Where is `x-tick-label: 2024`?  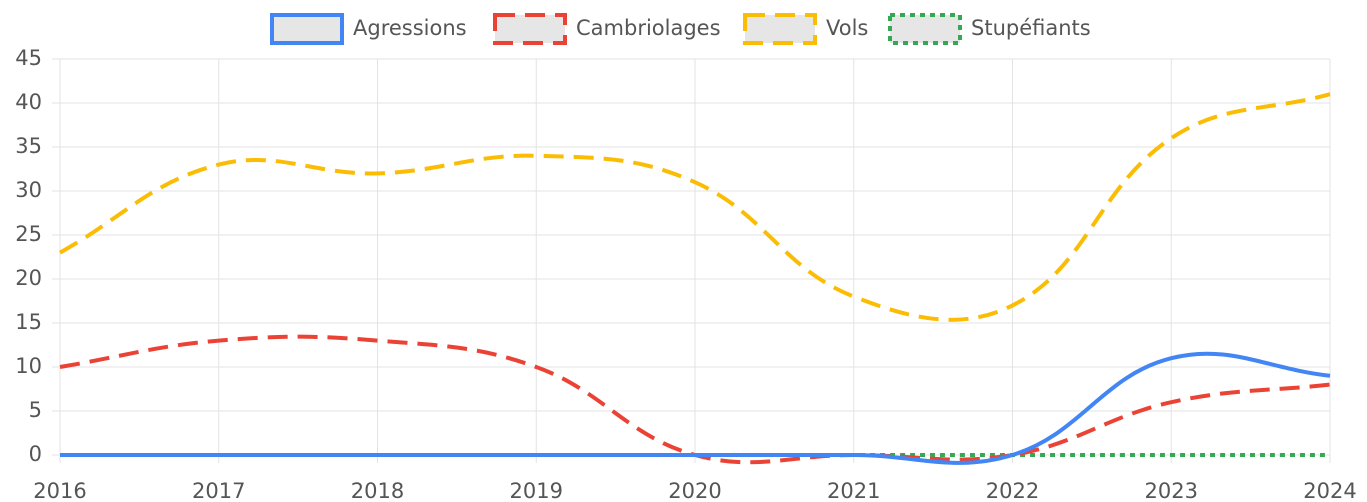 x-tick-label: 2024 is located at coordinates (1329, 490).